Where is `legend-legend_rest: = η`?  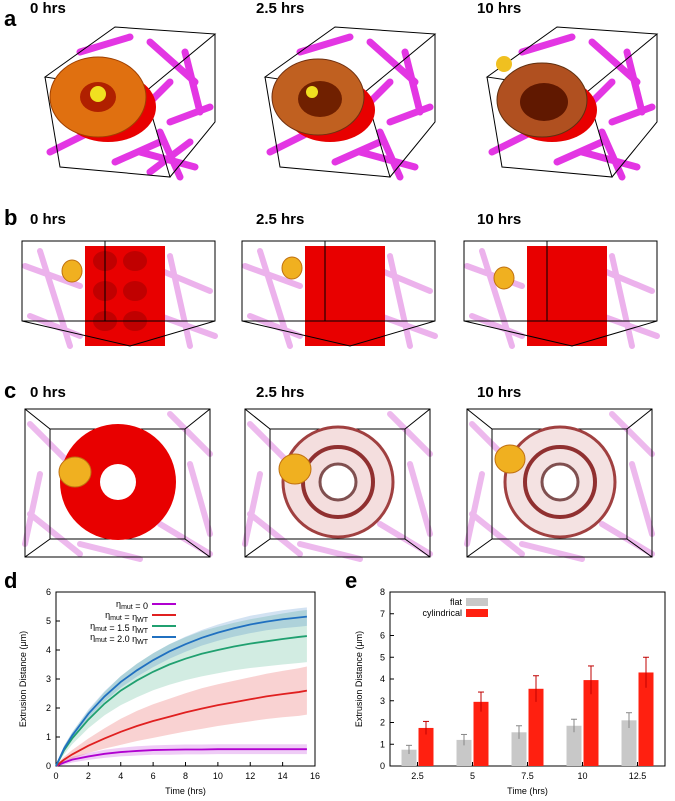
legend-legend_rest: = η is located at coordinates (129, 617).